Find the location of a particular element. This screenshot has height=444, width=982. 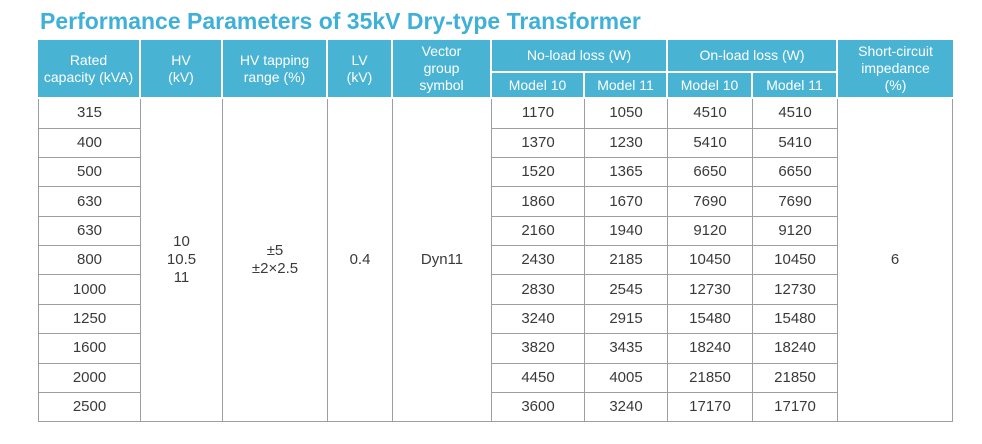

header-model-row: Model 10 Model 11 Model 10 Model 11 is located at coordinates (495, 86).